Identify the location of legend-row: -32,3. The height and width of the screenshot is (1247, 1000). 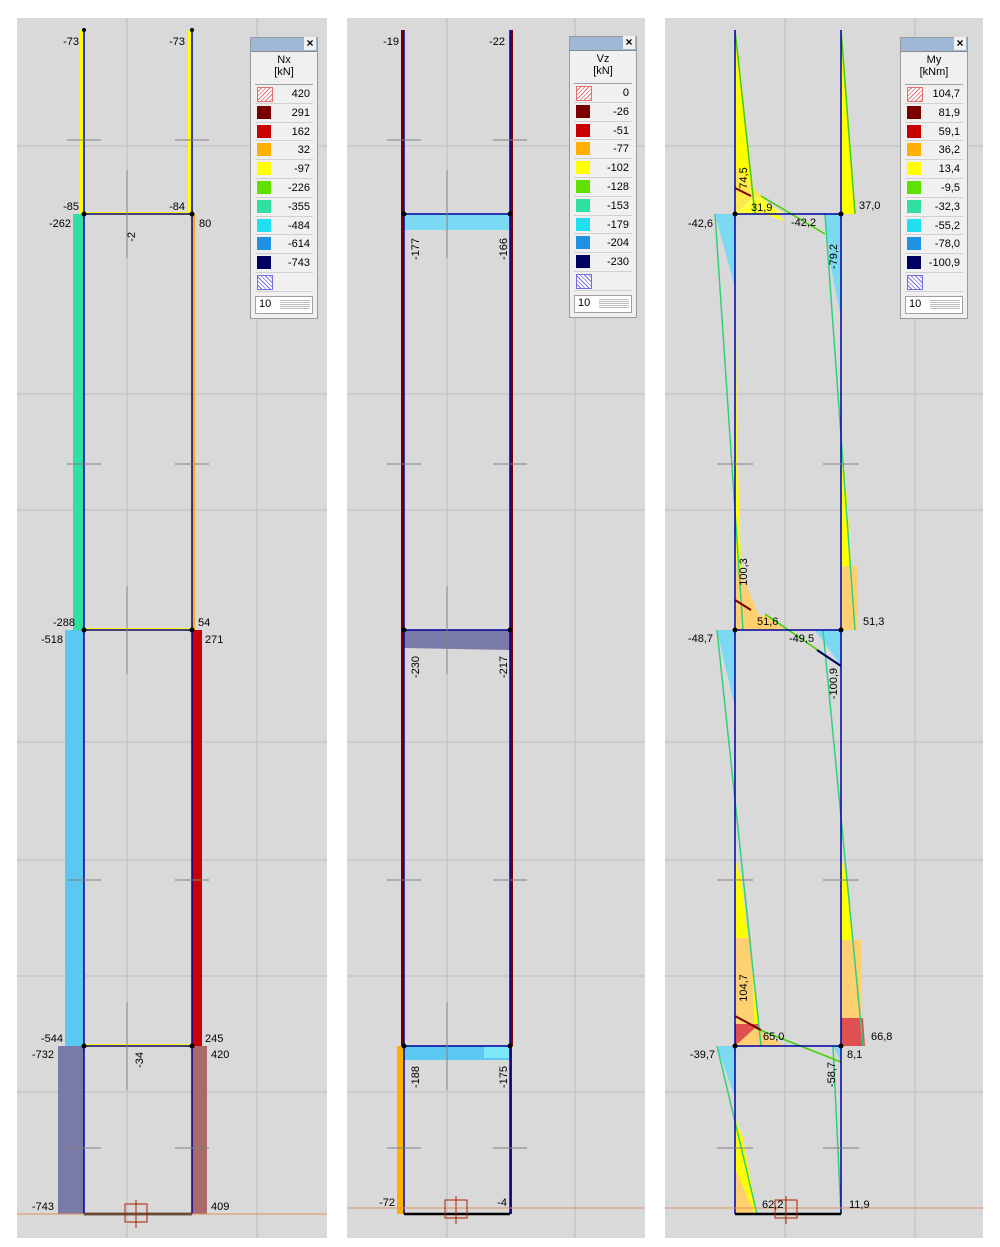
(934, 207).